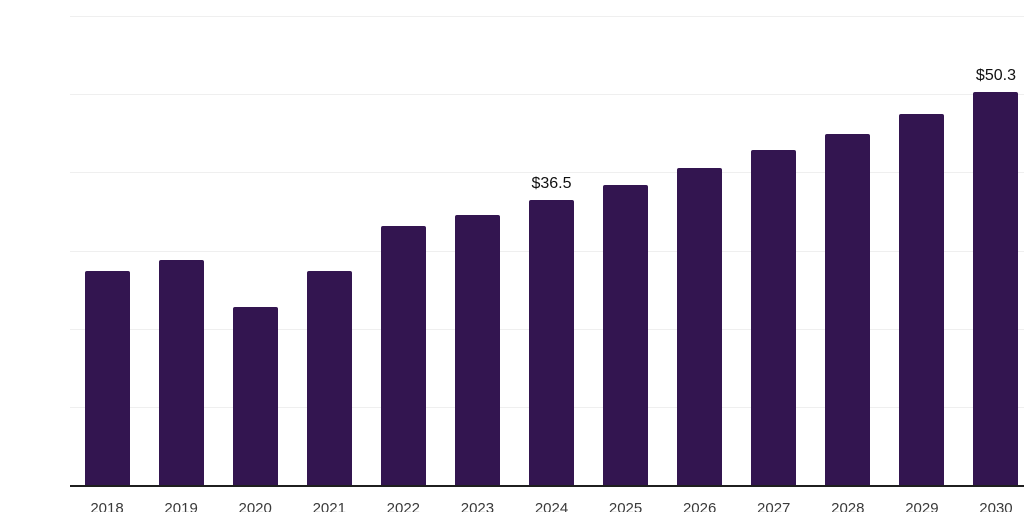 The width and height of the screenshot is (1024, 512). What do you see at coordinates (774, 317) in the screenshot?
I see `bar-2027` at bounding box center [774, 317].